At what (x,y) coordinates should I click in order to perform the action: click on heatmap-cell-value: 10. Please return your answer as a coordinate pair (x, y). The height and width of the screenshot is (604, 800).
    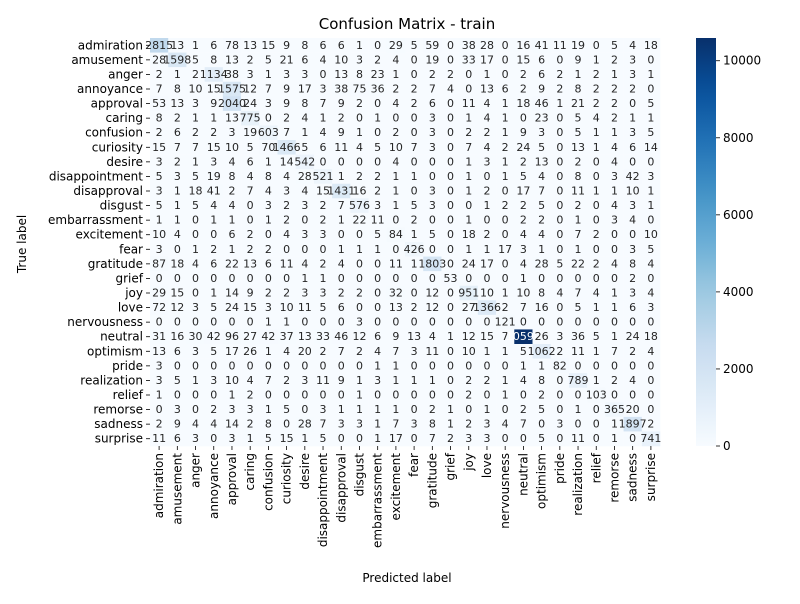
    Looking at the image, I should click on (651, 234).